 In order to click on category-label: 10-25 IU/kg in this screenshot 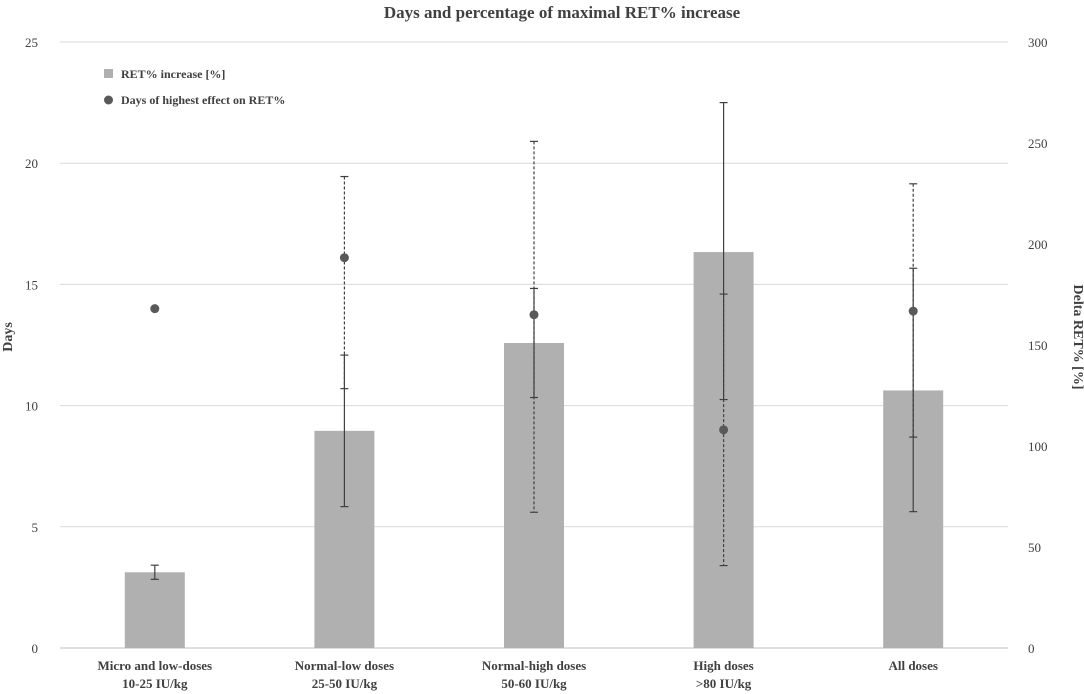, I will do `click(155, 683)`.